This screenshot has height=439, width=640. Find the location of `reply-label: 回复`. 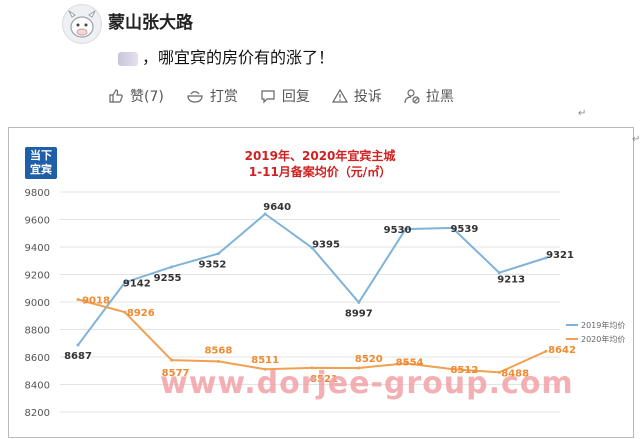

reply-label: 回复 is located at coordinates (295, 97).